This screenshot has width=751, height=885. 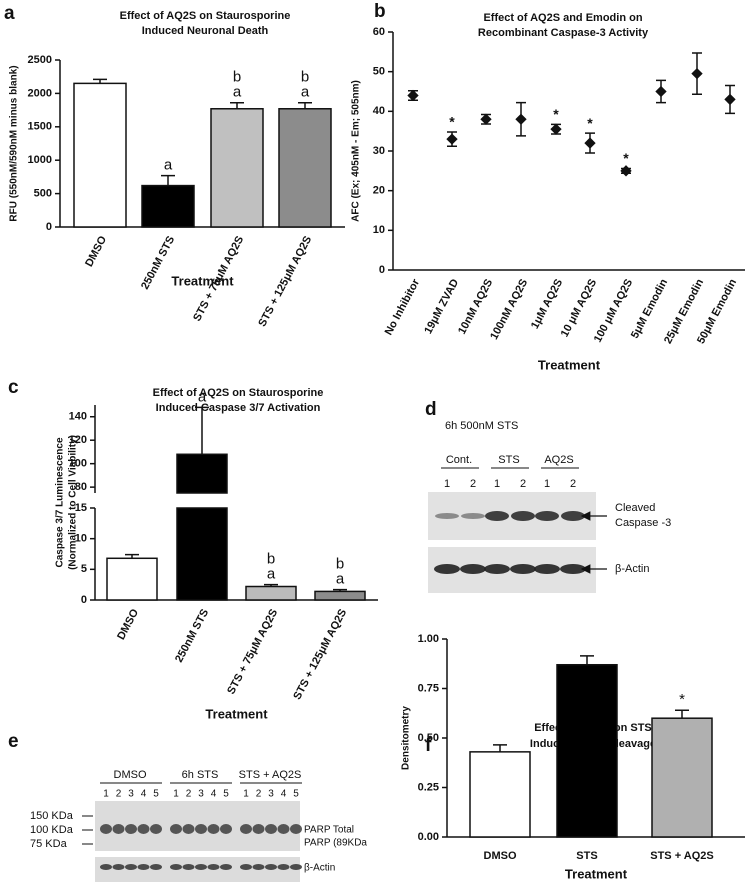 What do you see at coordinates (84, 569) in the screenshot?
I see `y-tick-label: 5` at bounding box center [84, 569].